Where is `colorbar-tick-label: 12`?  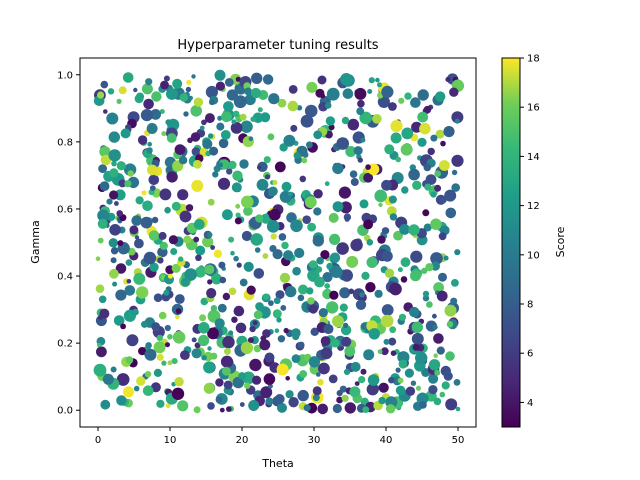
colorbar-tick-label: 12 is located at coordinates (533, 206).